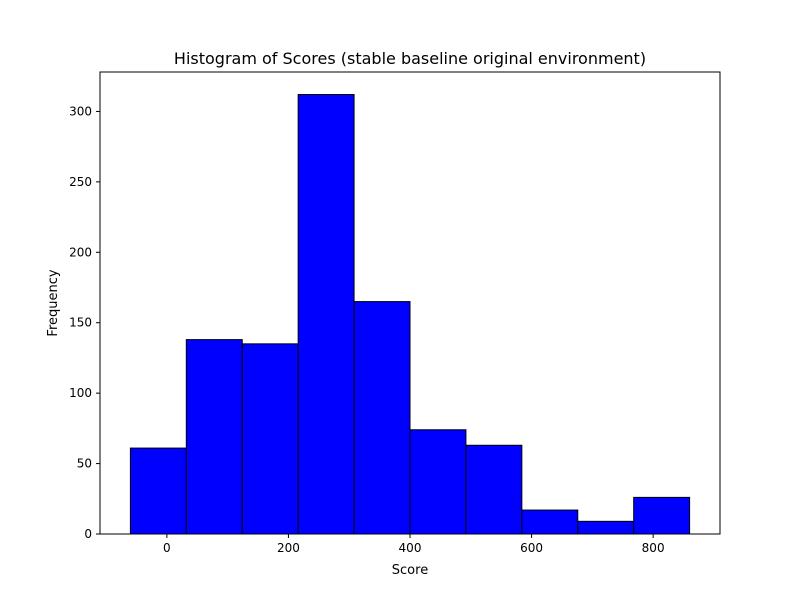  Describe the element at coordinates (167, 548) in the screenshot. I see `x-tick-label: 0` at that location.